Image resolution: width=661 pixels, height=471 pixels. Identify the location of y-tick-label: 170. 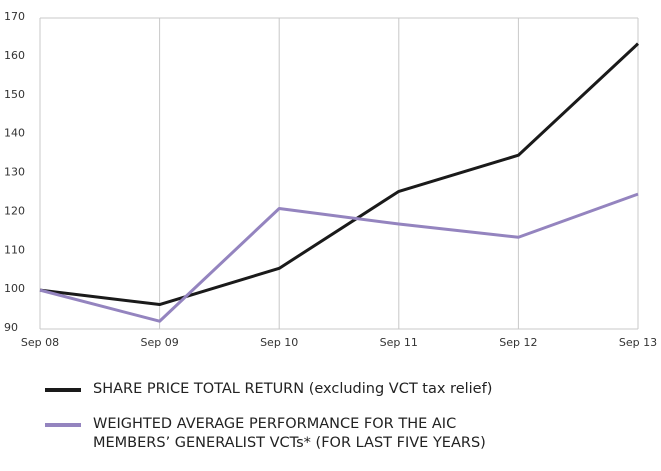
(14, 16).